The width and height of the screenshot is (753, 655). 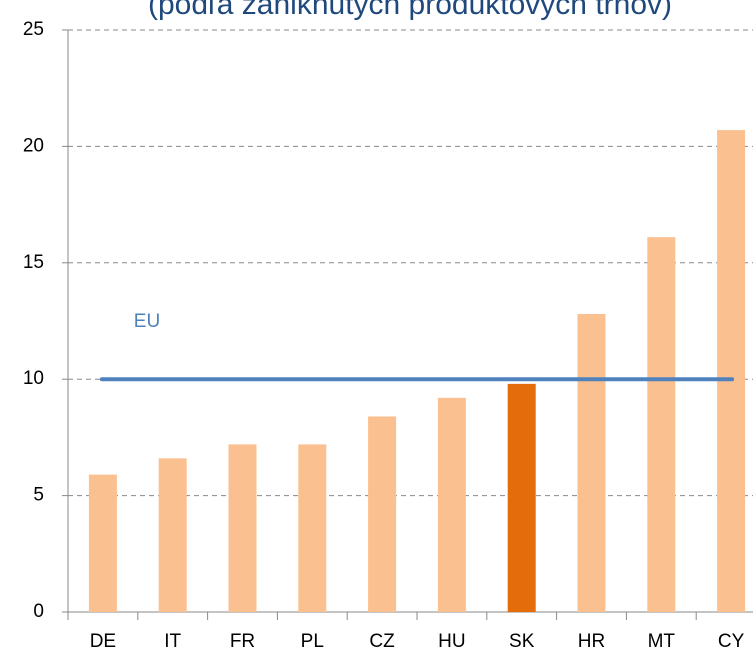 I want to click on x-tick-label: HR, so click(x=591, y=641).